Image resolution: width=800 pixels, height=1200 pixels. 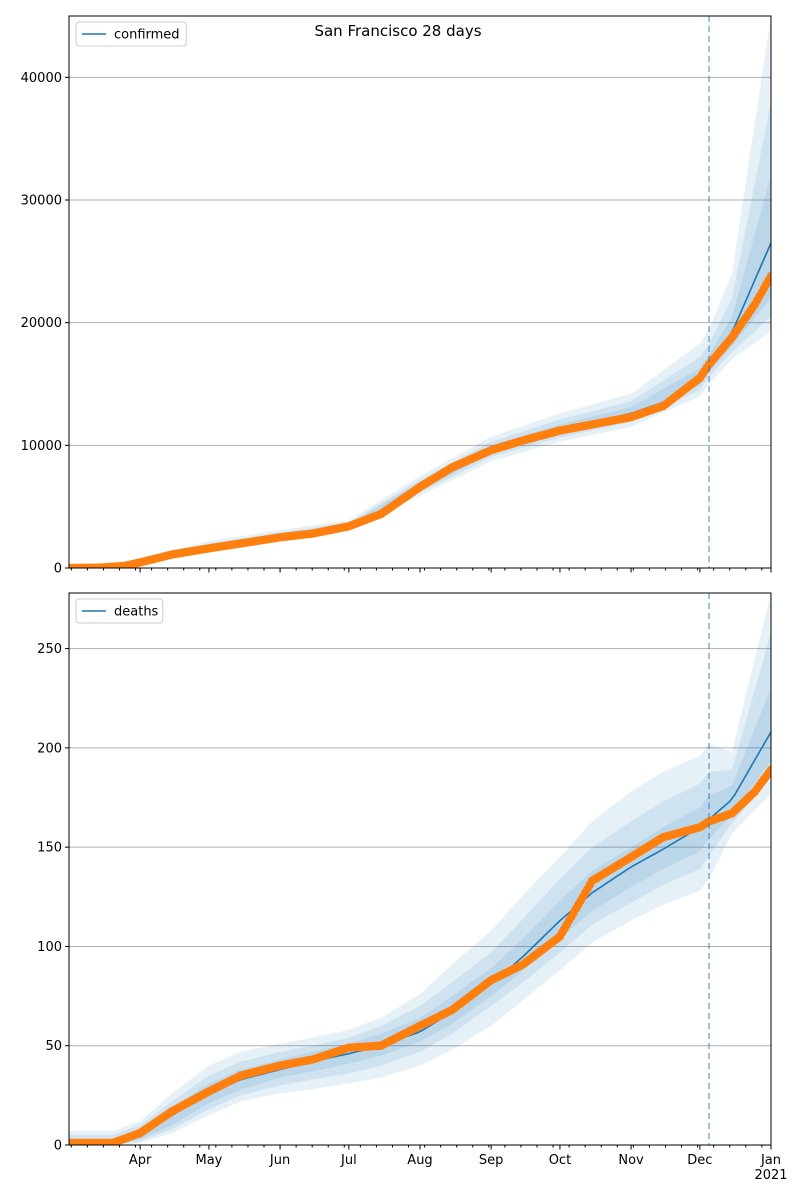 What do you see at coordinates (49, 848) in the screenshot?
I see `y-tick-label: 150` at bounding box center [49, 848].